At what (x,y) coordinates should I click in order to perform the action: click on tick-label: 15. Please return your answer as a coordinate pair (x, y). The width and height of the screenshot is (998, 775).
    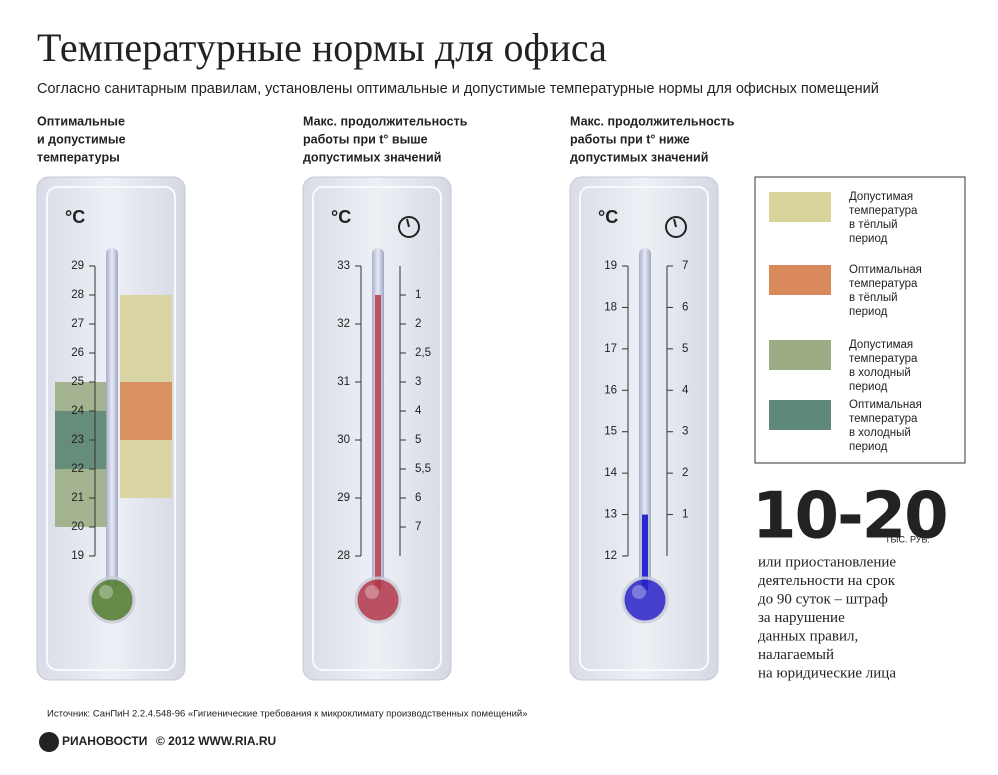
    Looking at the image, I should click on (610, 432).